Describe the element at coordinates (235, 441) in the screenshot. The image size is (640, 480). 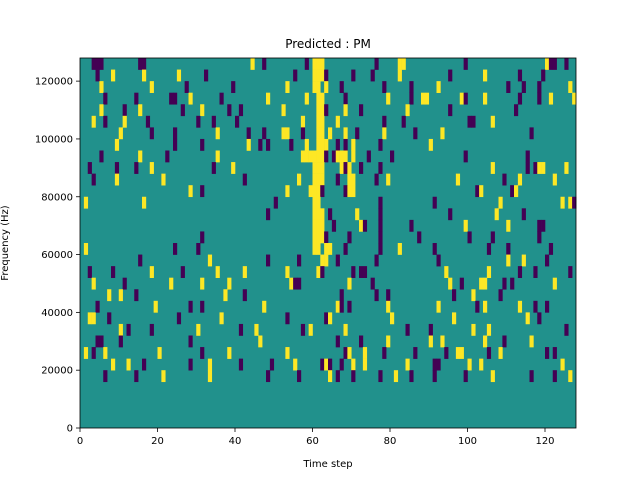
I see `x-tick-label: 40` at that location.